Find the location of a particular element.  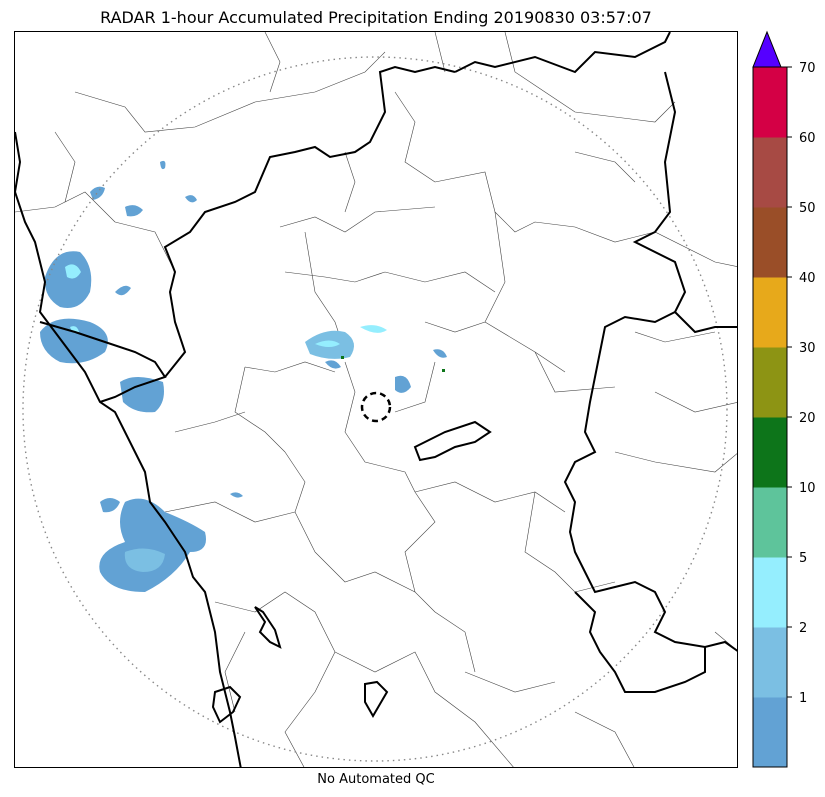

colorbar-tick-label: 30 is located at coordinates (807, 348).